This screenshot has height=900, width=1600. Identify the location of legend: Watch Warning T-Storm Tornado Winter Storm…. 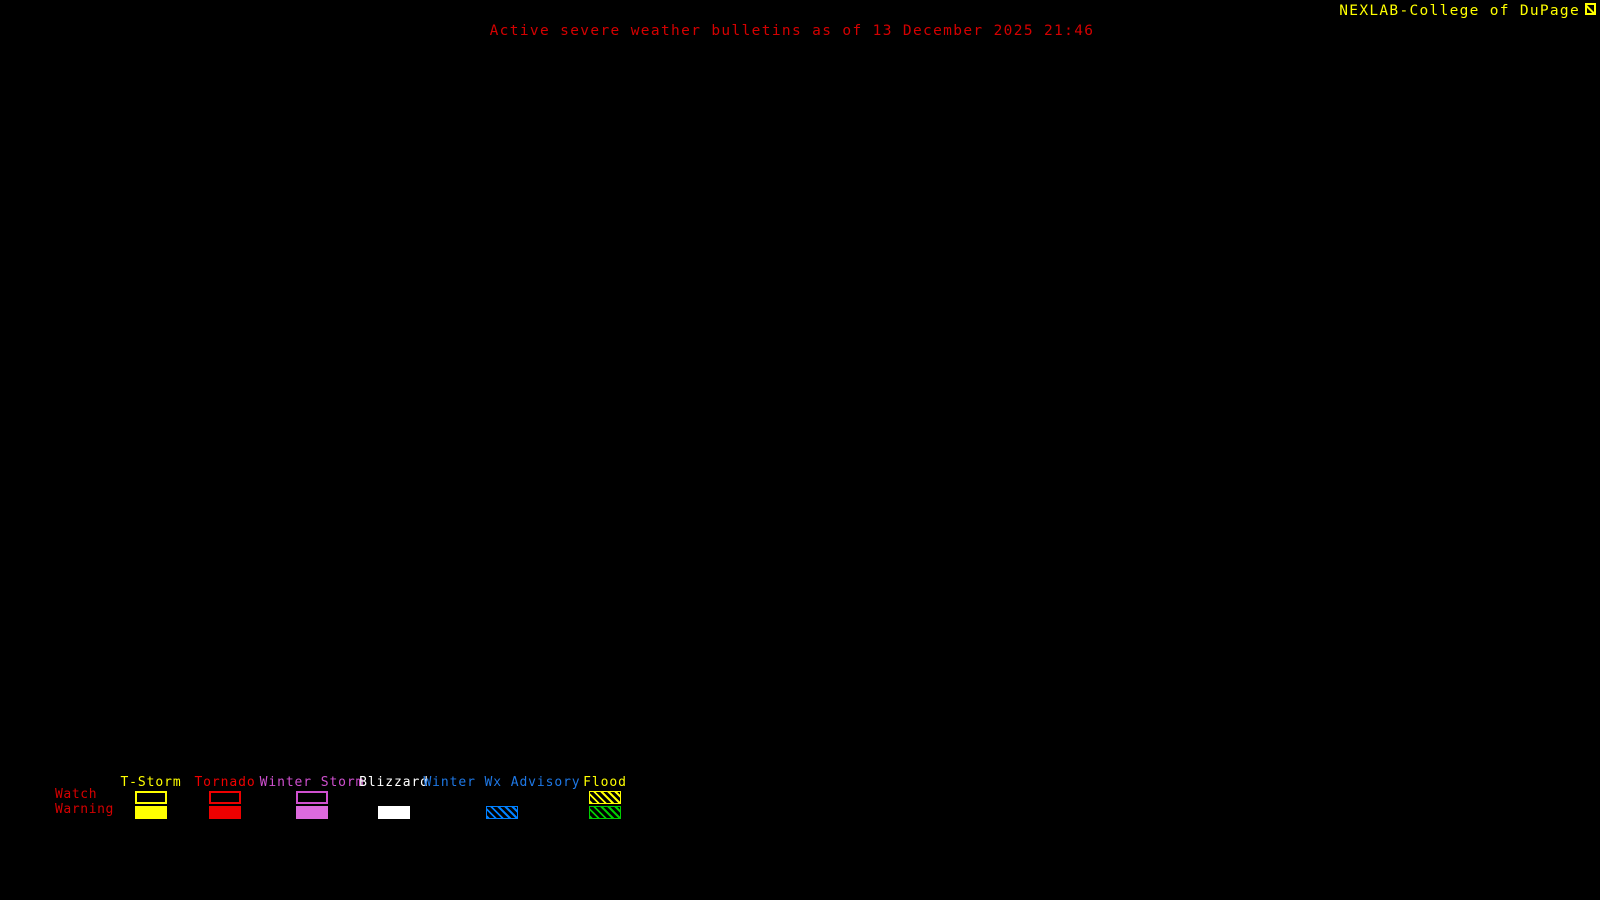
(800, 806).